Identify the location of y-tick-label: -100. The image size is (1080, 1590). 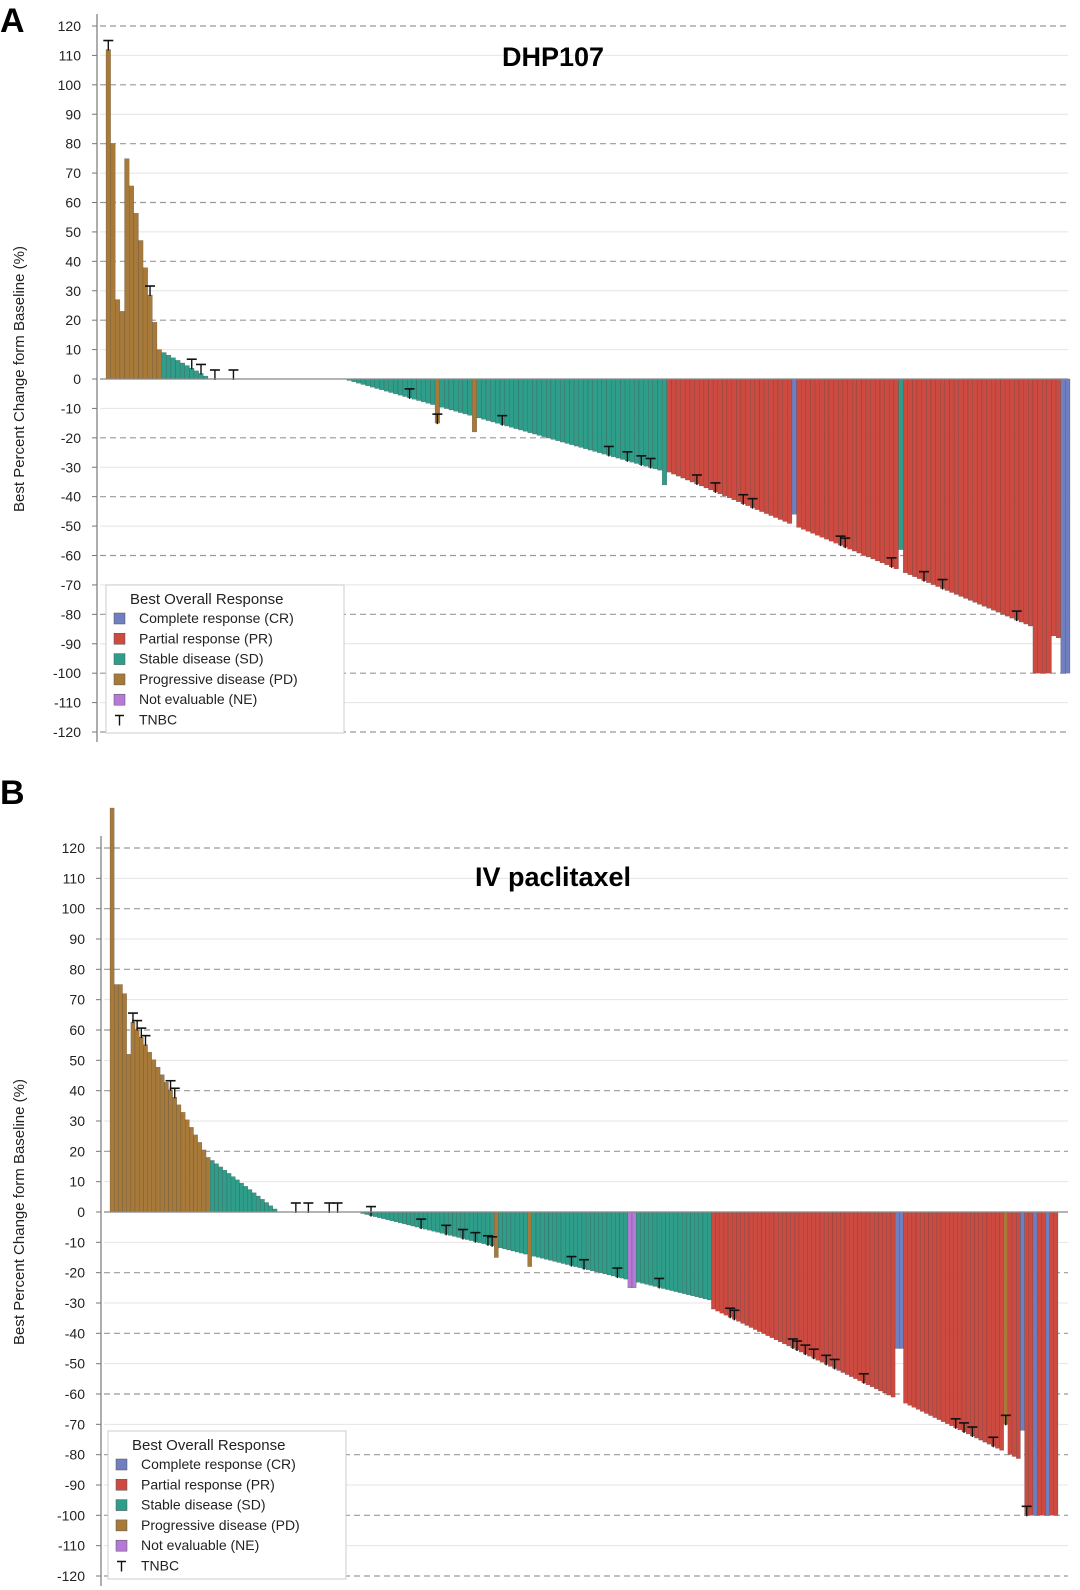
(71, 1515).